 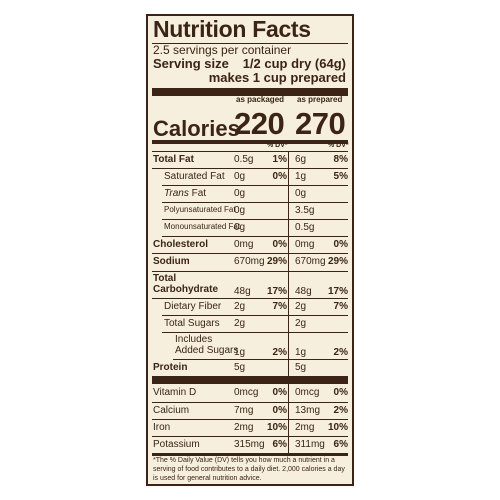 What do you see at coordinates (242, 291) in the screenshot?
I see `amount-packaged: 48g` at bounding box center [242, 291].